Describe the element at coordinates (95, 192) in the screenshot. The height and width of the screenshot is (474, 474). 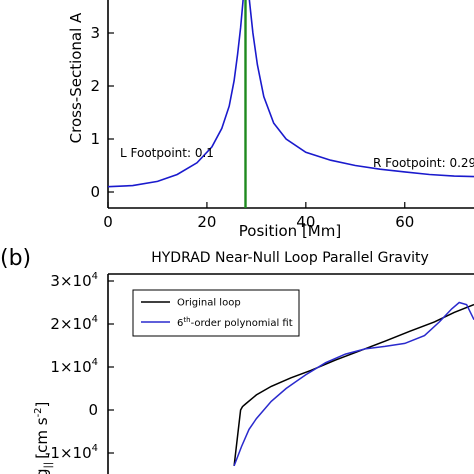
I see `panel-a-y-tick-label: 0` at that location.